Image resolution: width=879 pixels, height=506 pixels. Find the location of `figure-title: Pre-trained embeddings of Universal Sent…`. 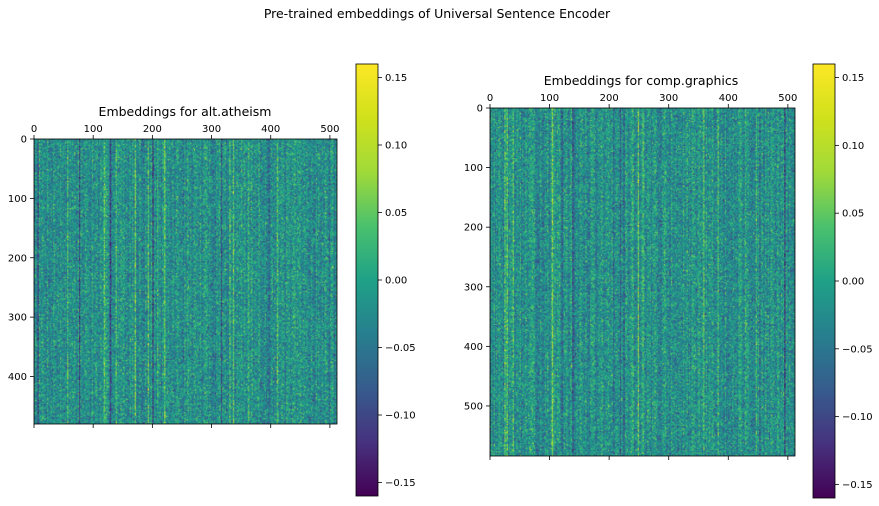

figure-title: Pre-trained embeddings of Universal Sent… is located at coordinates (437, 13).